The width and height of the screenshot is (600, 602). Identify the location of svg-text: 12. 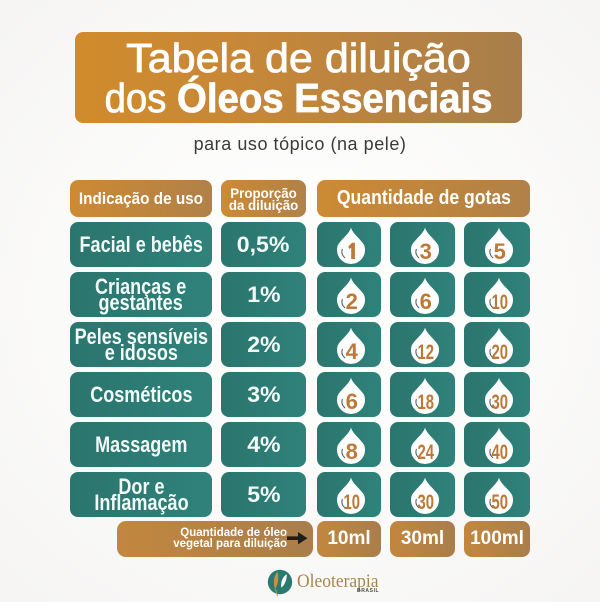
(425, 352).